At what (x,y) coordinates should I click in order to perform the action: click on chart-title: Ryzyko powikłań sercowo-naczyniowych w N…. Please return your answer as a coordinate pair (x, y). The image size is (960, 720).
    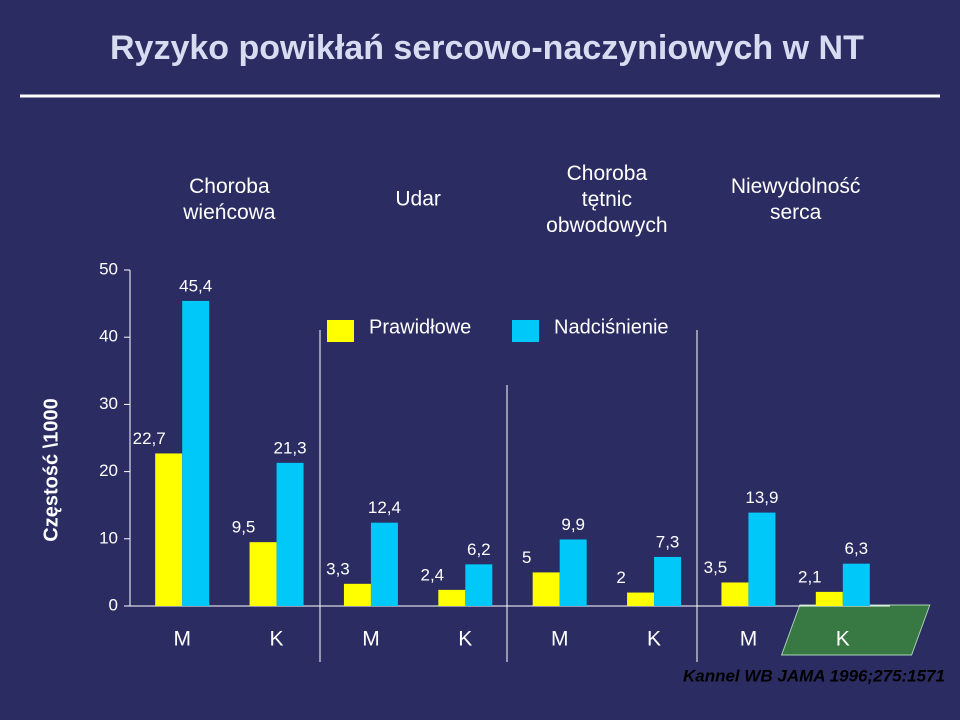
    Looking at the image, I should click on (487, 48).